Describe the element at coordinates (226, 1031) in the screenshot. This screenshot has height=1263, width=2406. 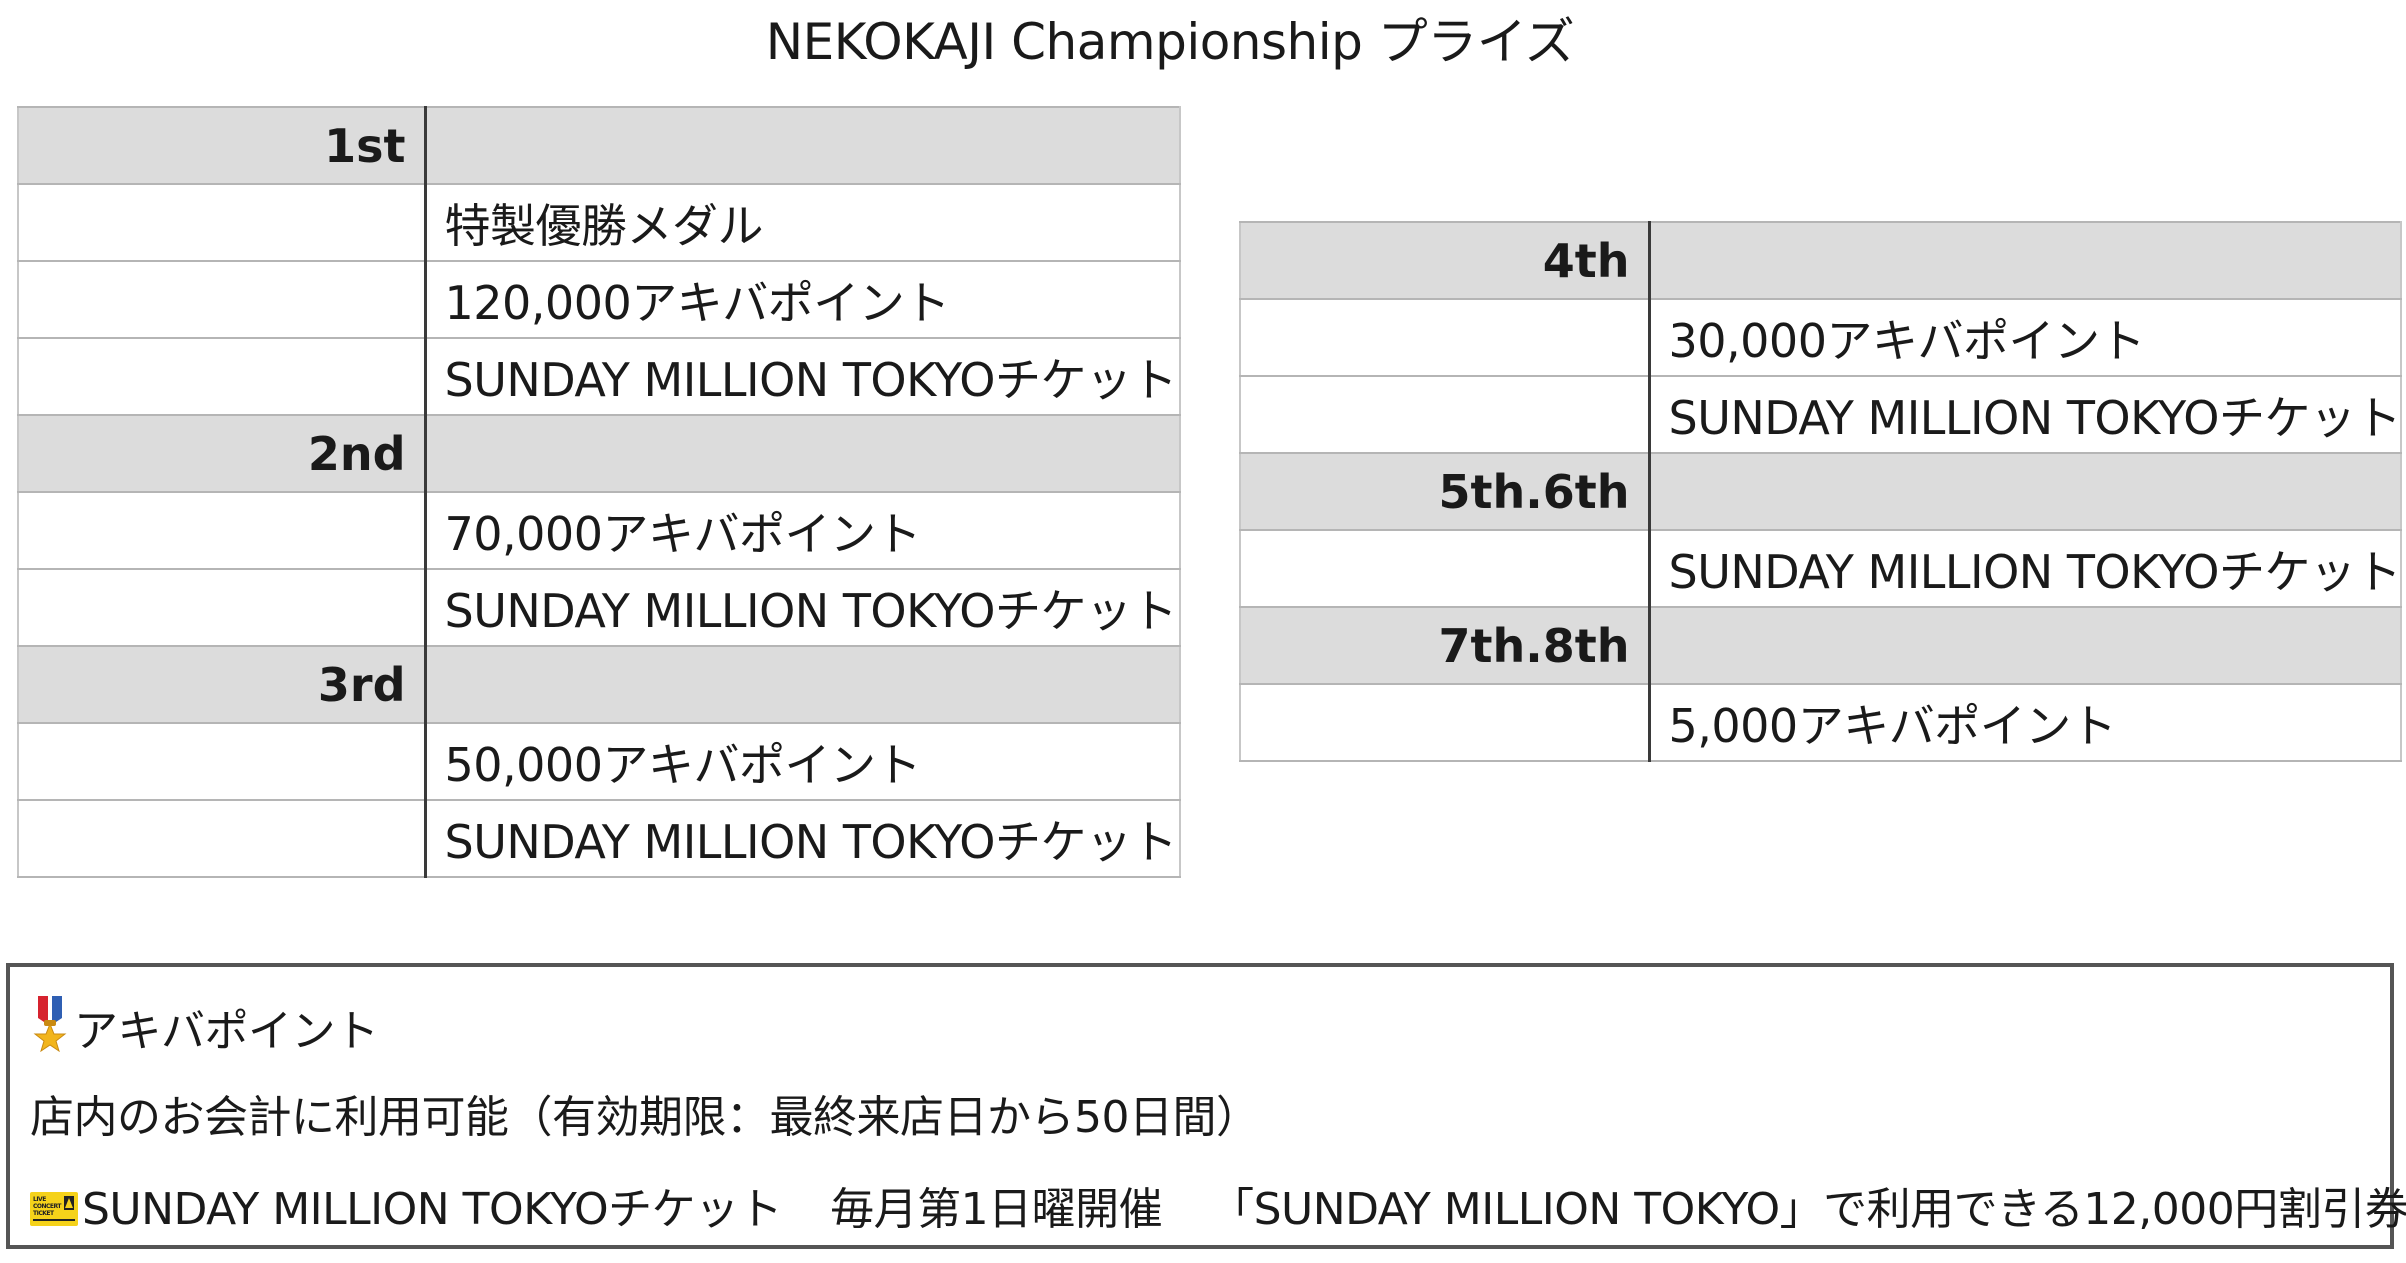
I see `points-title-text: アキバポイント` at that location.